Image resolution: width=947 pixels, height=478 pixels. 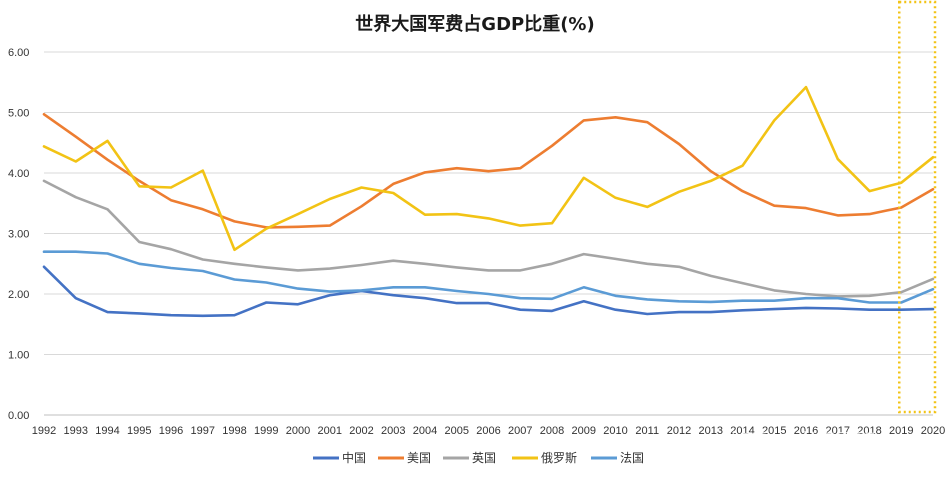 I want to click on y-tick-label: 3.00, so click(x=18, y=235).